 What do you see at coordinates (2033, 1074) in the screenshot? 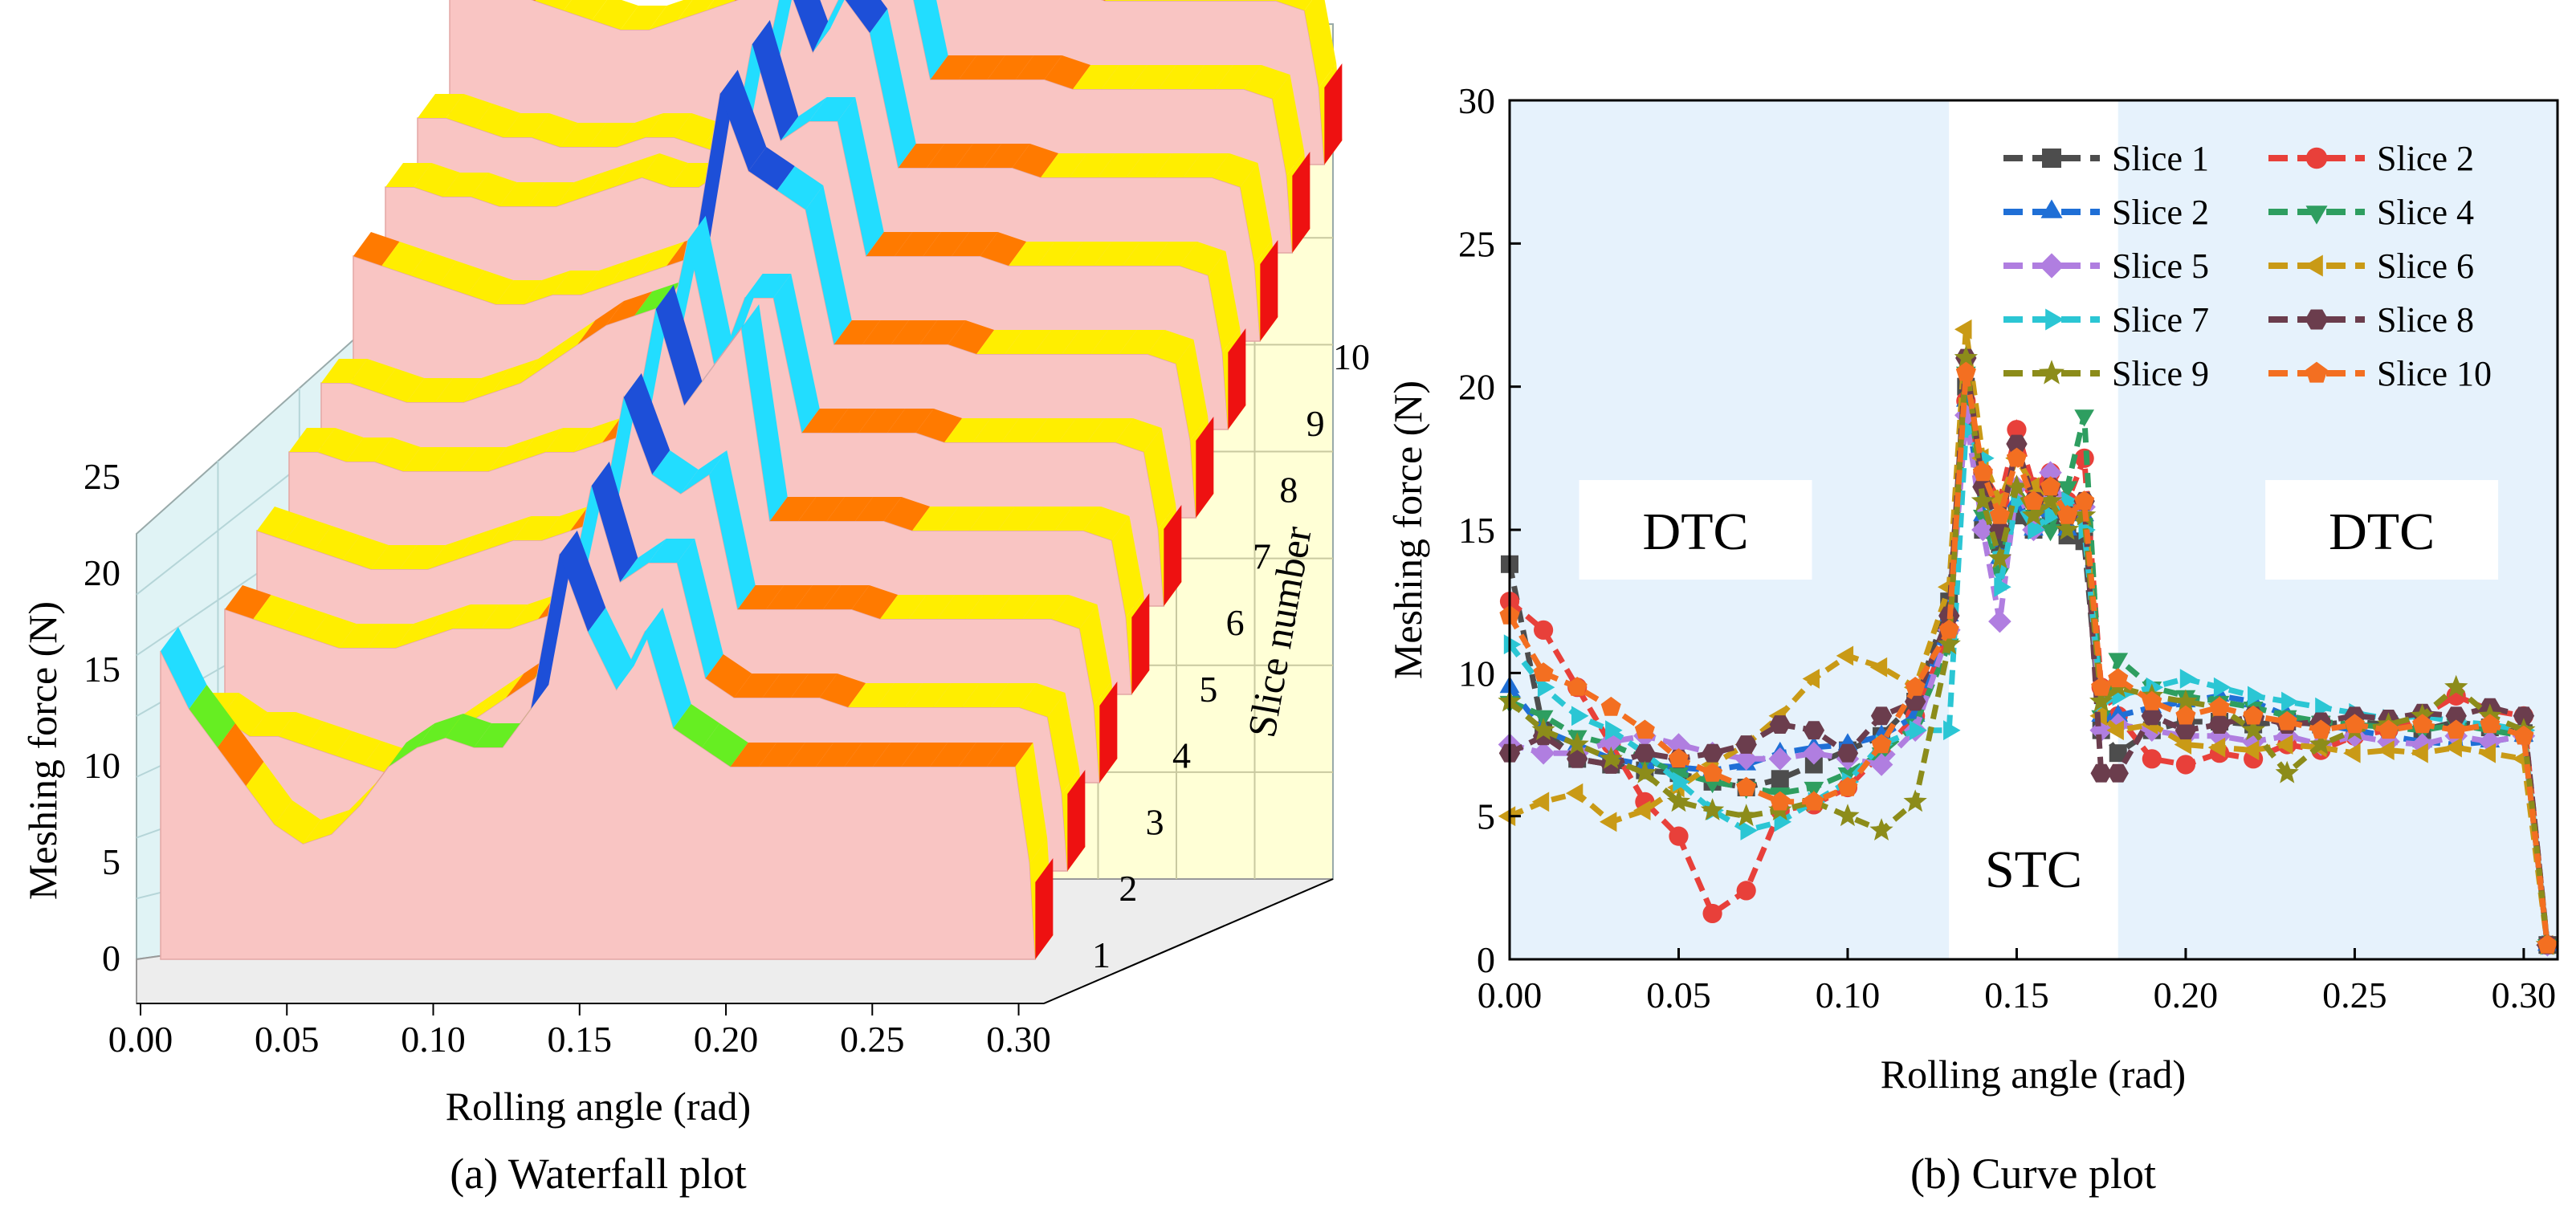
I see `curve-xlabel: Rolling angle (rad)` at bounding box center [2033, 1074].